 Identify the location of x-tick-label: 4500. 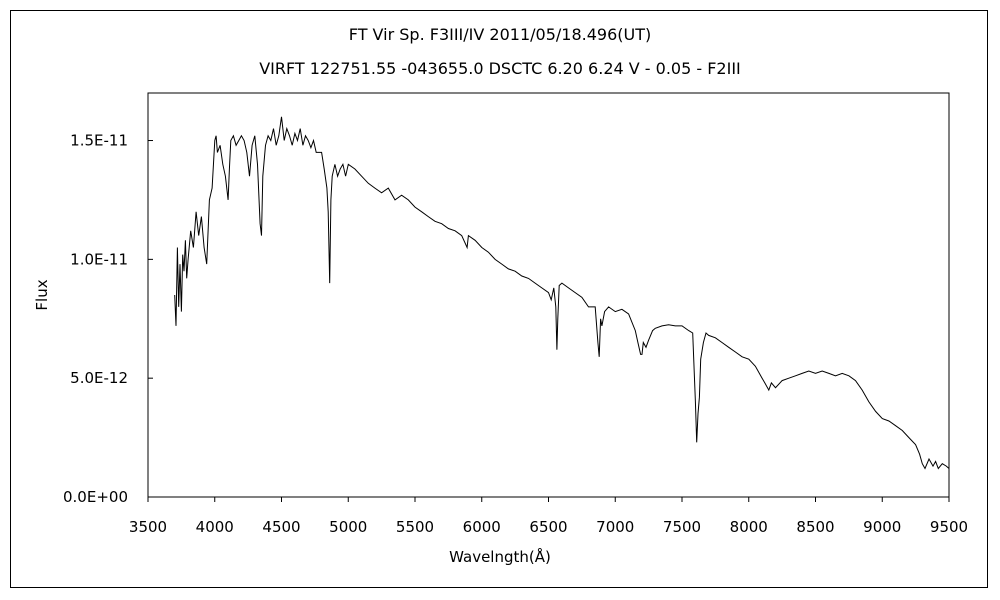
(281, 527).